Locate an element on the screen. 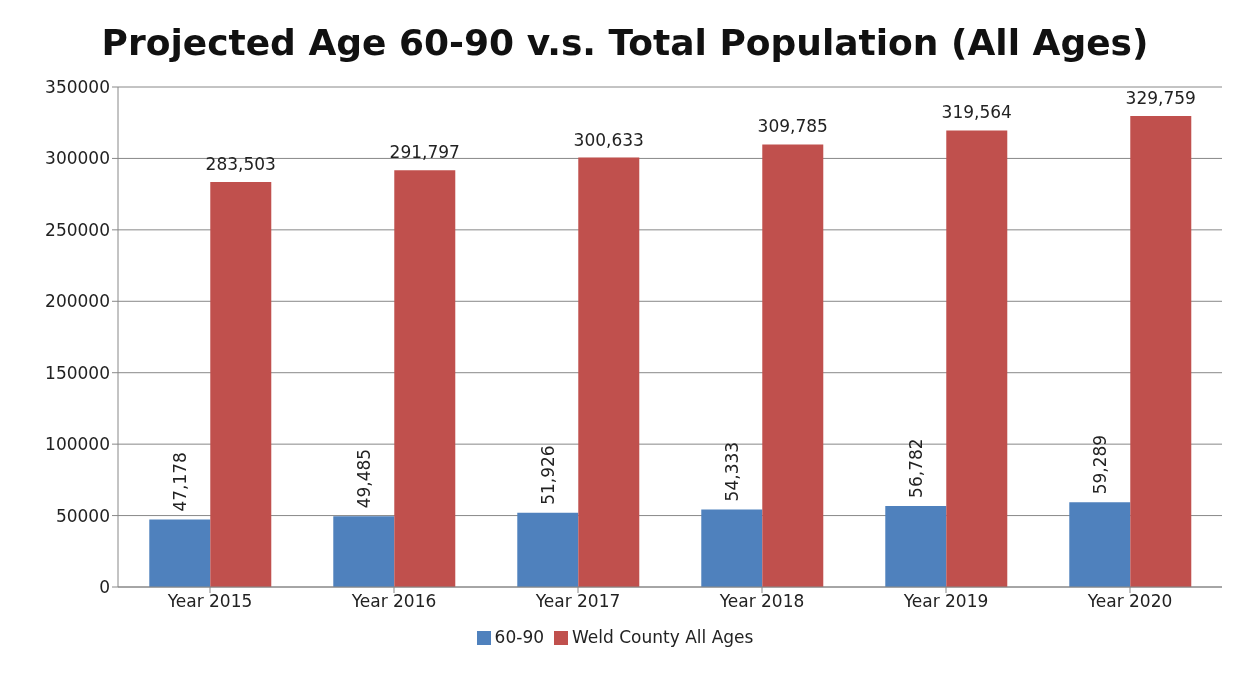 The height and width of the screenshot is (679, 1250). data-label: 300,633 is located at coordinates (608, 139).